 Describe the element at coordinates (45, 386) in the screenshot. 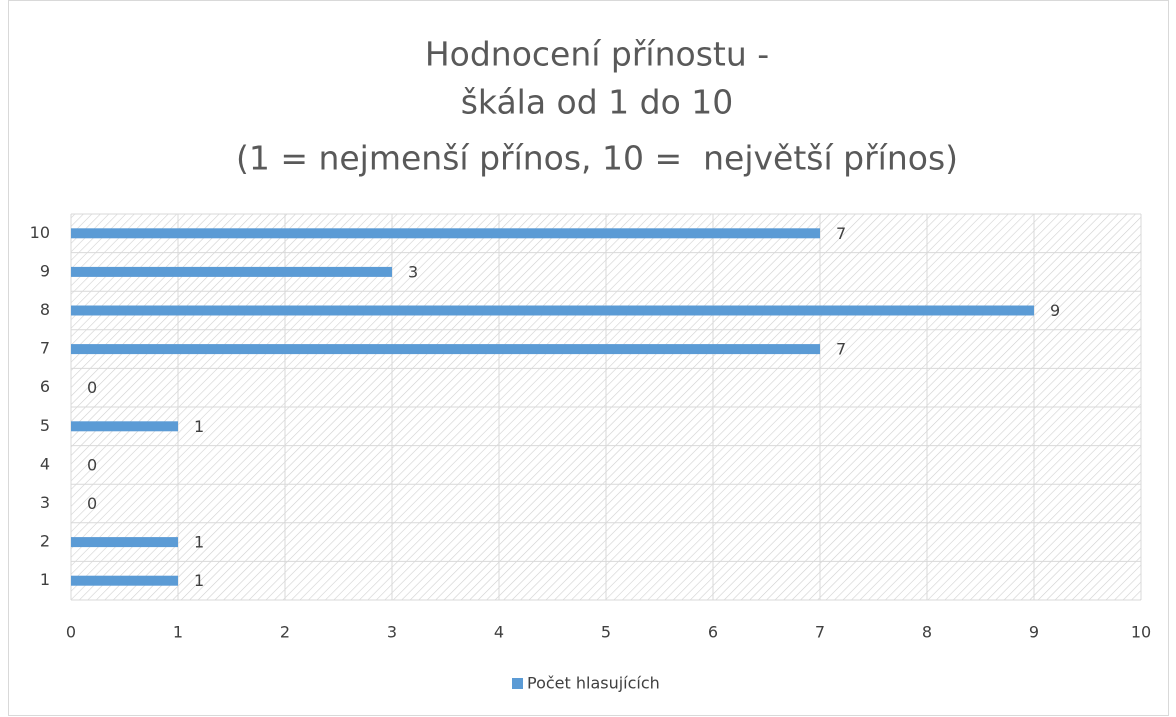

I see `y-tick-label: 6` at that location.